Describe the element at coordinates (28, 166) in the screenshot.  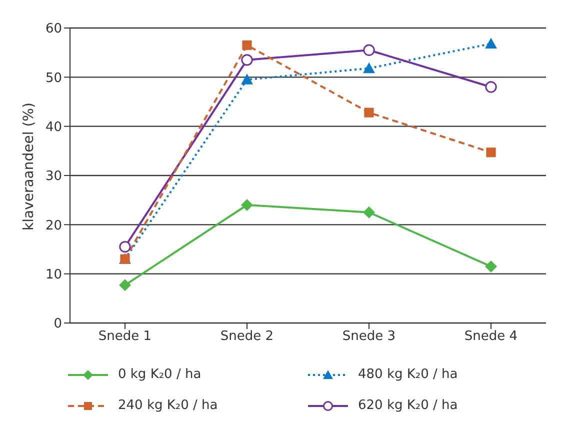
I see `y-axis-title: klaveraandeel (%)` at that location.